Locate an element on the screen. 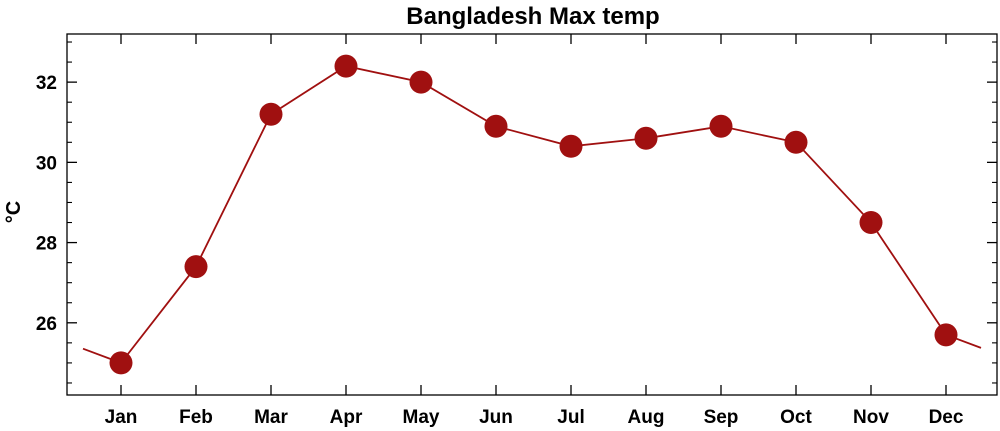  x-tick-label: Mar is located at coordinates (271, 417).